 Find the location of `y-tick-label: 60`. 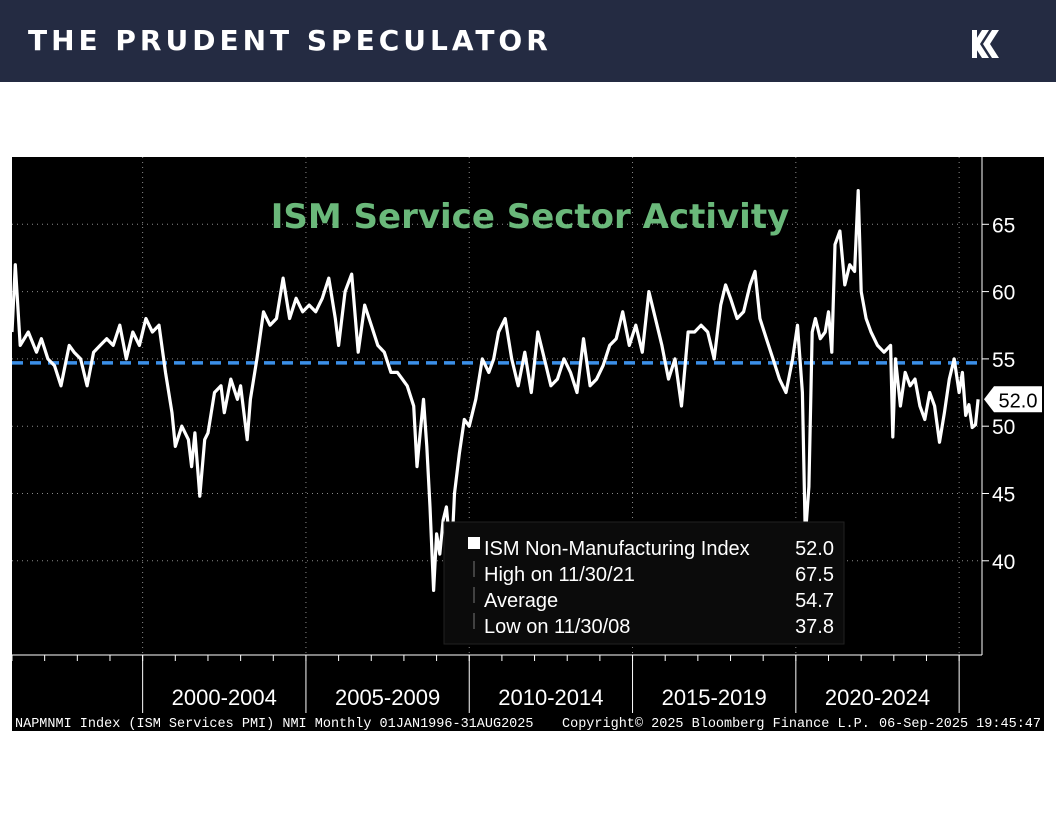

y-tick-label: 60 is located at coordinates (1003, 293).